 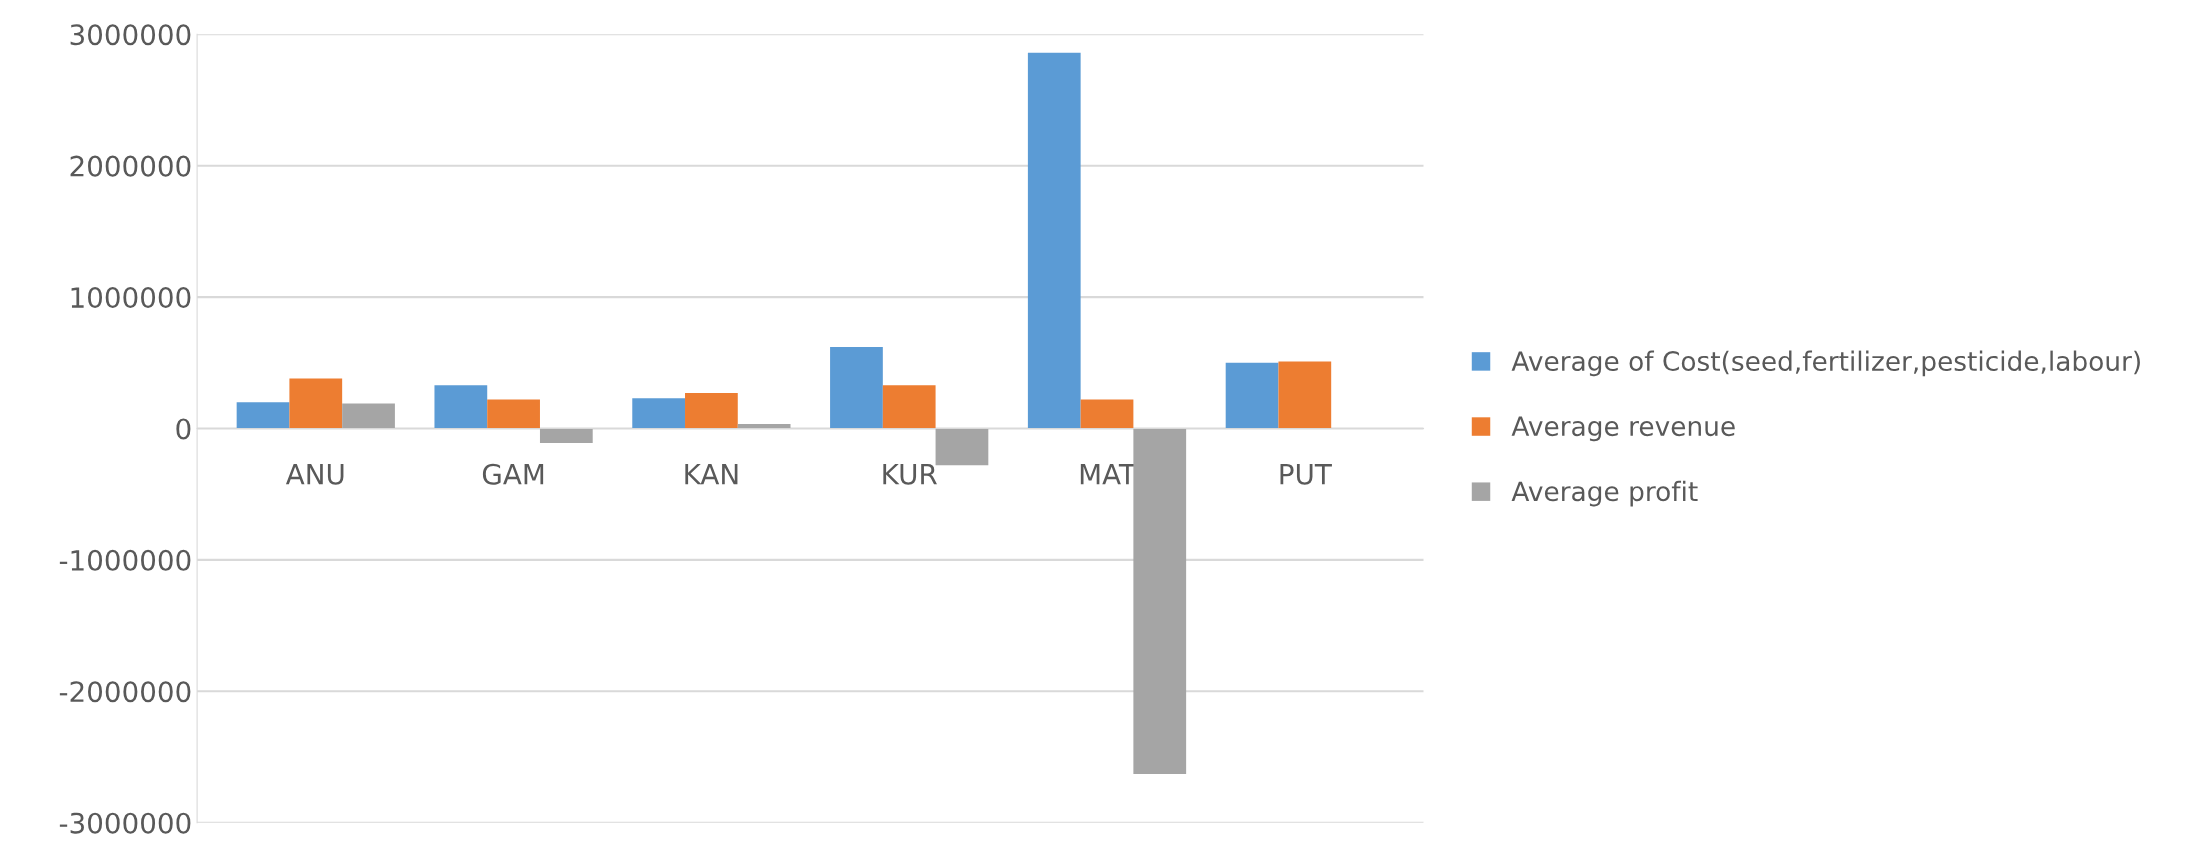 I want to click on legend-label: Average profit, so click(x=1604, y=493).